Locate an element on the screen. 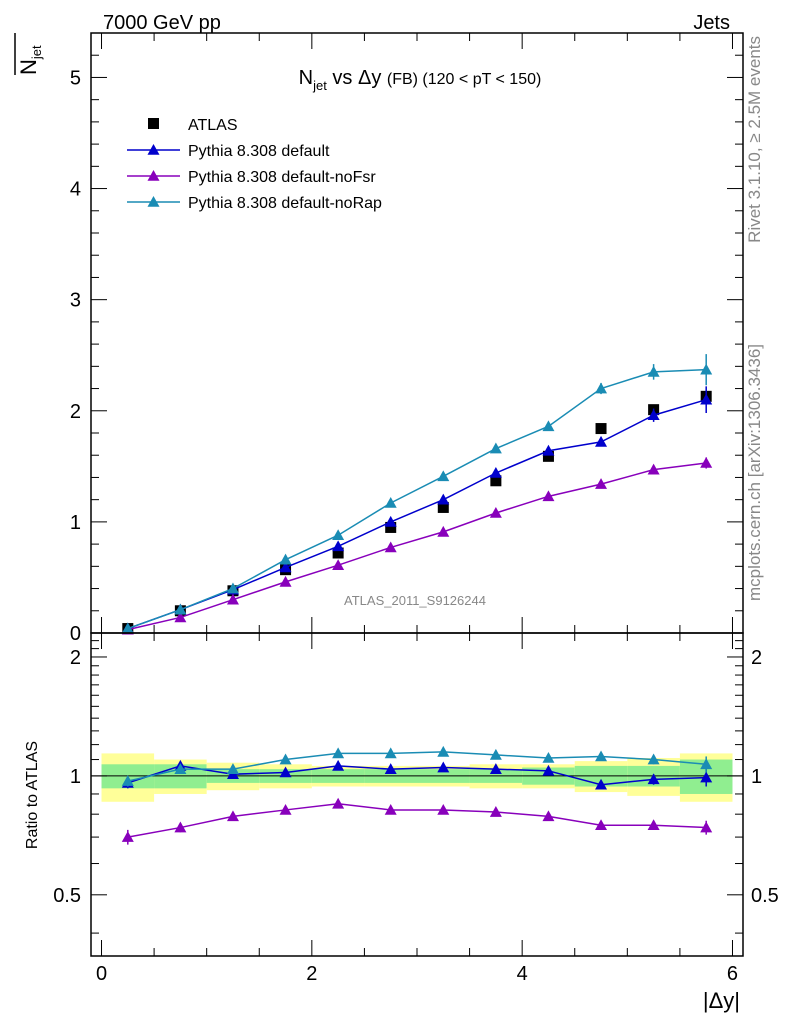 Image resolution: width=786 pixels, height=1024 pixels. rivet-side-label: Rivet 3.1.10, ≥ 2.5M events is located at coordinates (754, 139).